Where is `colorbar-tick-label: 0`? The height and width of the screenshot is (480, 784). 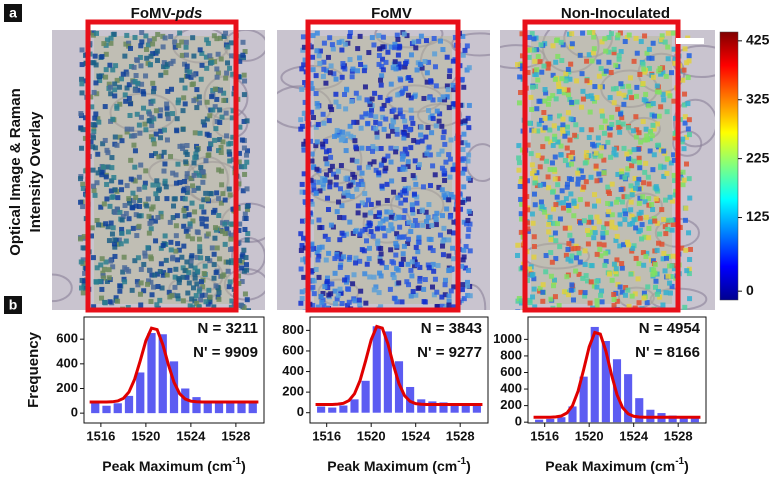
colorbar-tick-label: 0 is located at coordinates (750, 290).